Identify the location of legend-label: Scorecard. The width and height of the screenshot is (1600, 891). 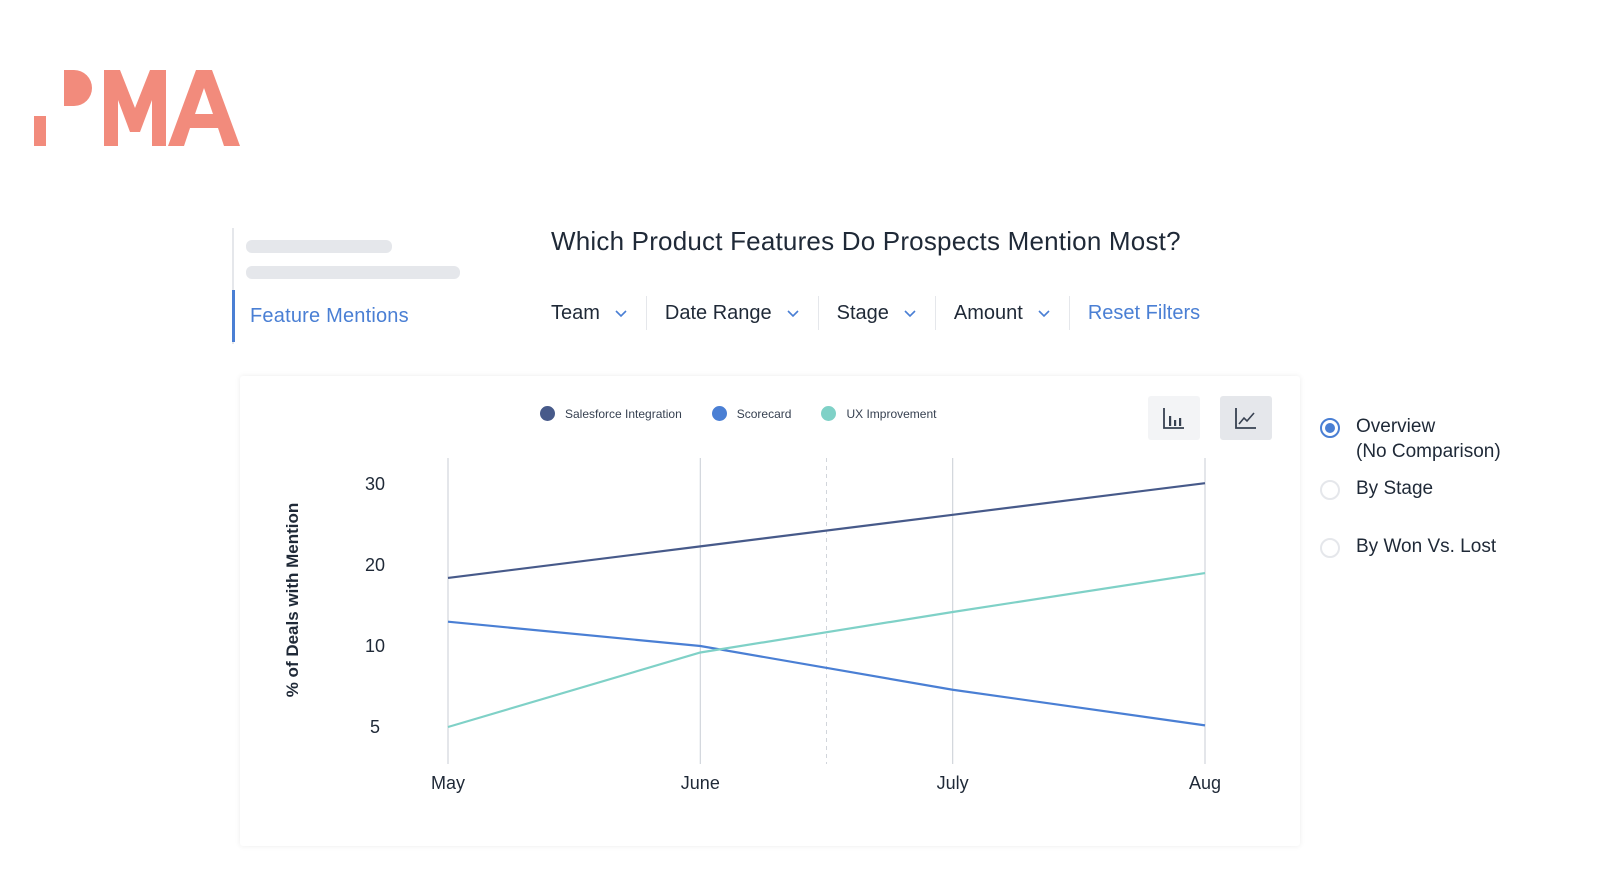
(764, 413).